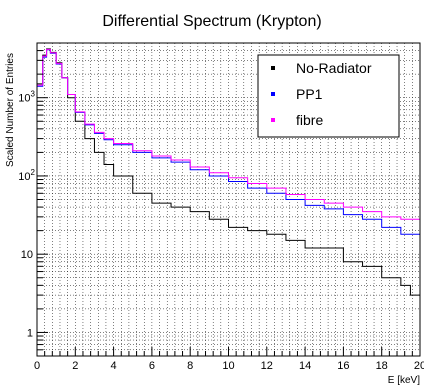 This screenshot has width=424, height=387. What do you see at coordinates (26, 175) in the screenshot?
I see `y-tick-label: 10²` at bounding box center [26, 175].